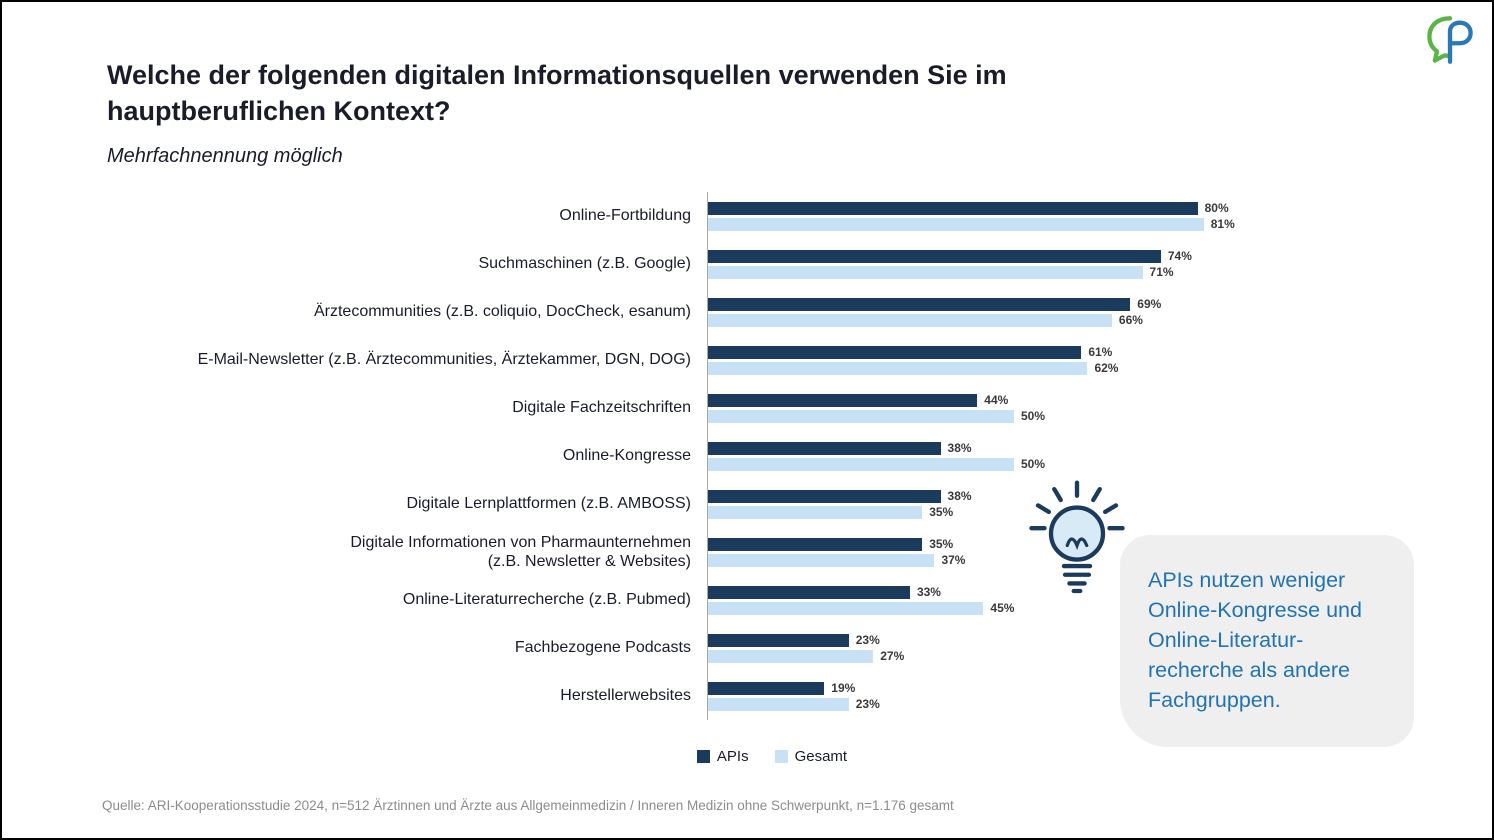 The height and width of the screenshot is (840, 1494). Describe the element at coordinates (1072, 608) in the screenshot. I see `bar-wrap: 45%` at that location.